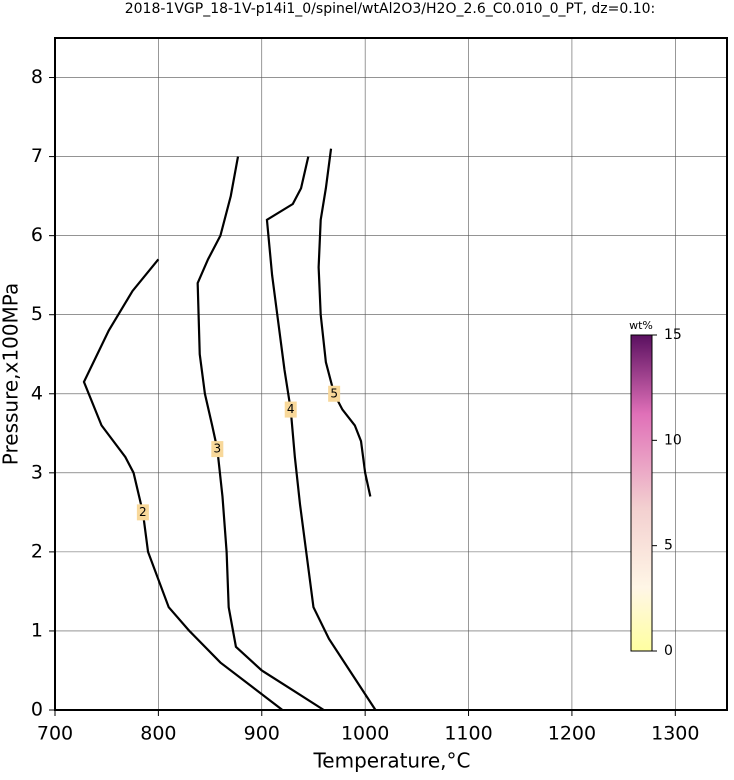 The image size is (734, 780). Describe the element at coordinates (391, 761) in the screenshot. I see `x-axis-label: Temperature,°C` at that location.